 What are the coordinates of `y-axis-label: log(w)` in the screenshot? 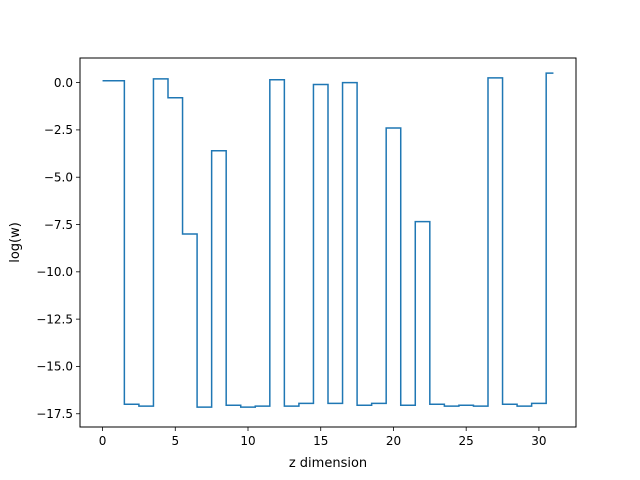 It's located at (15, 242).